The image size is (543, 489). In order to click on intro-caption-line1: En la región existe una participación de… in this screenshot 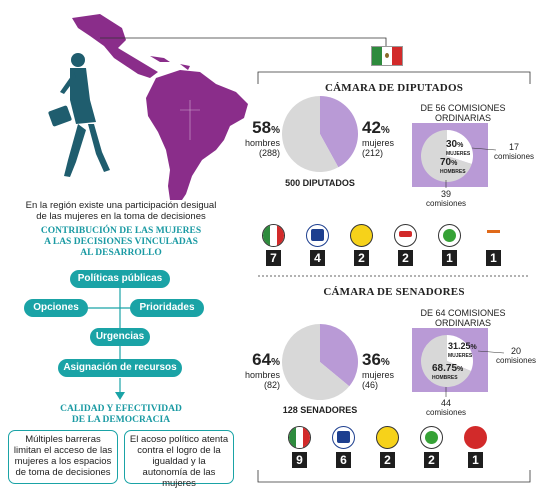, I will do `click(121, 205)`.